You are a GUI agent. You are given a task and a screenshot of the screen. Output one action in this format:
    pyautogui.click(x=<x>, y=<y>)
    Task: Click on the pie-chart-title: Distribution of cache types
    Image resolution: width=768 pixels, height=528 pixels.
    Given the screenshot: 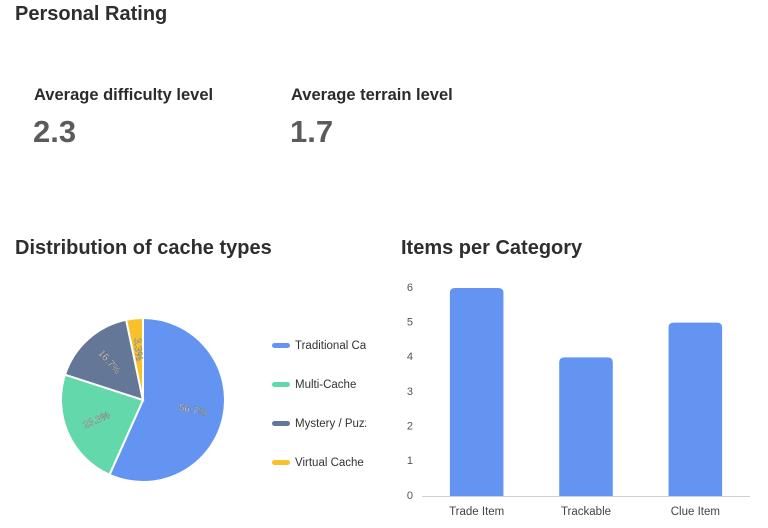 What is the action you would take?
    pyautogui.click(x=143, y=248)
    